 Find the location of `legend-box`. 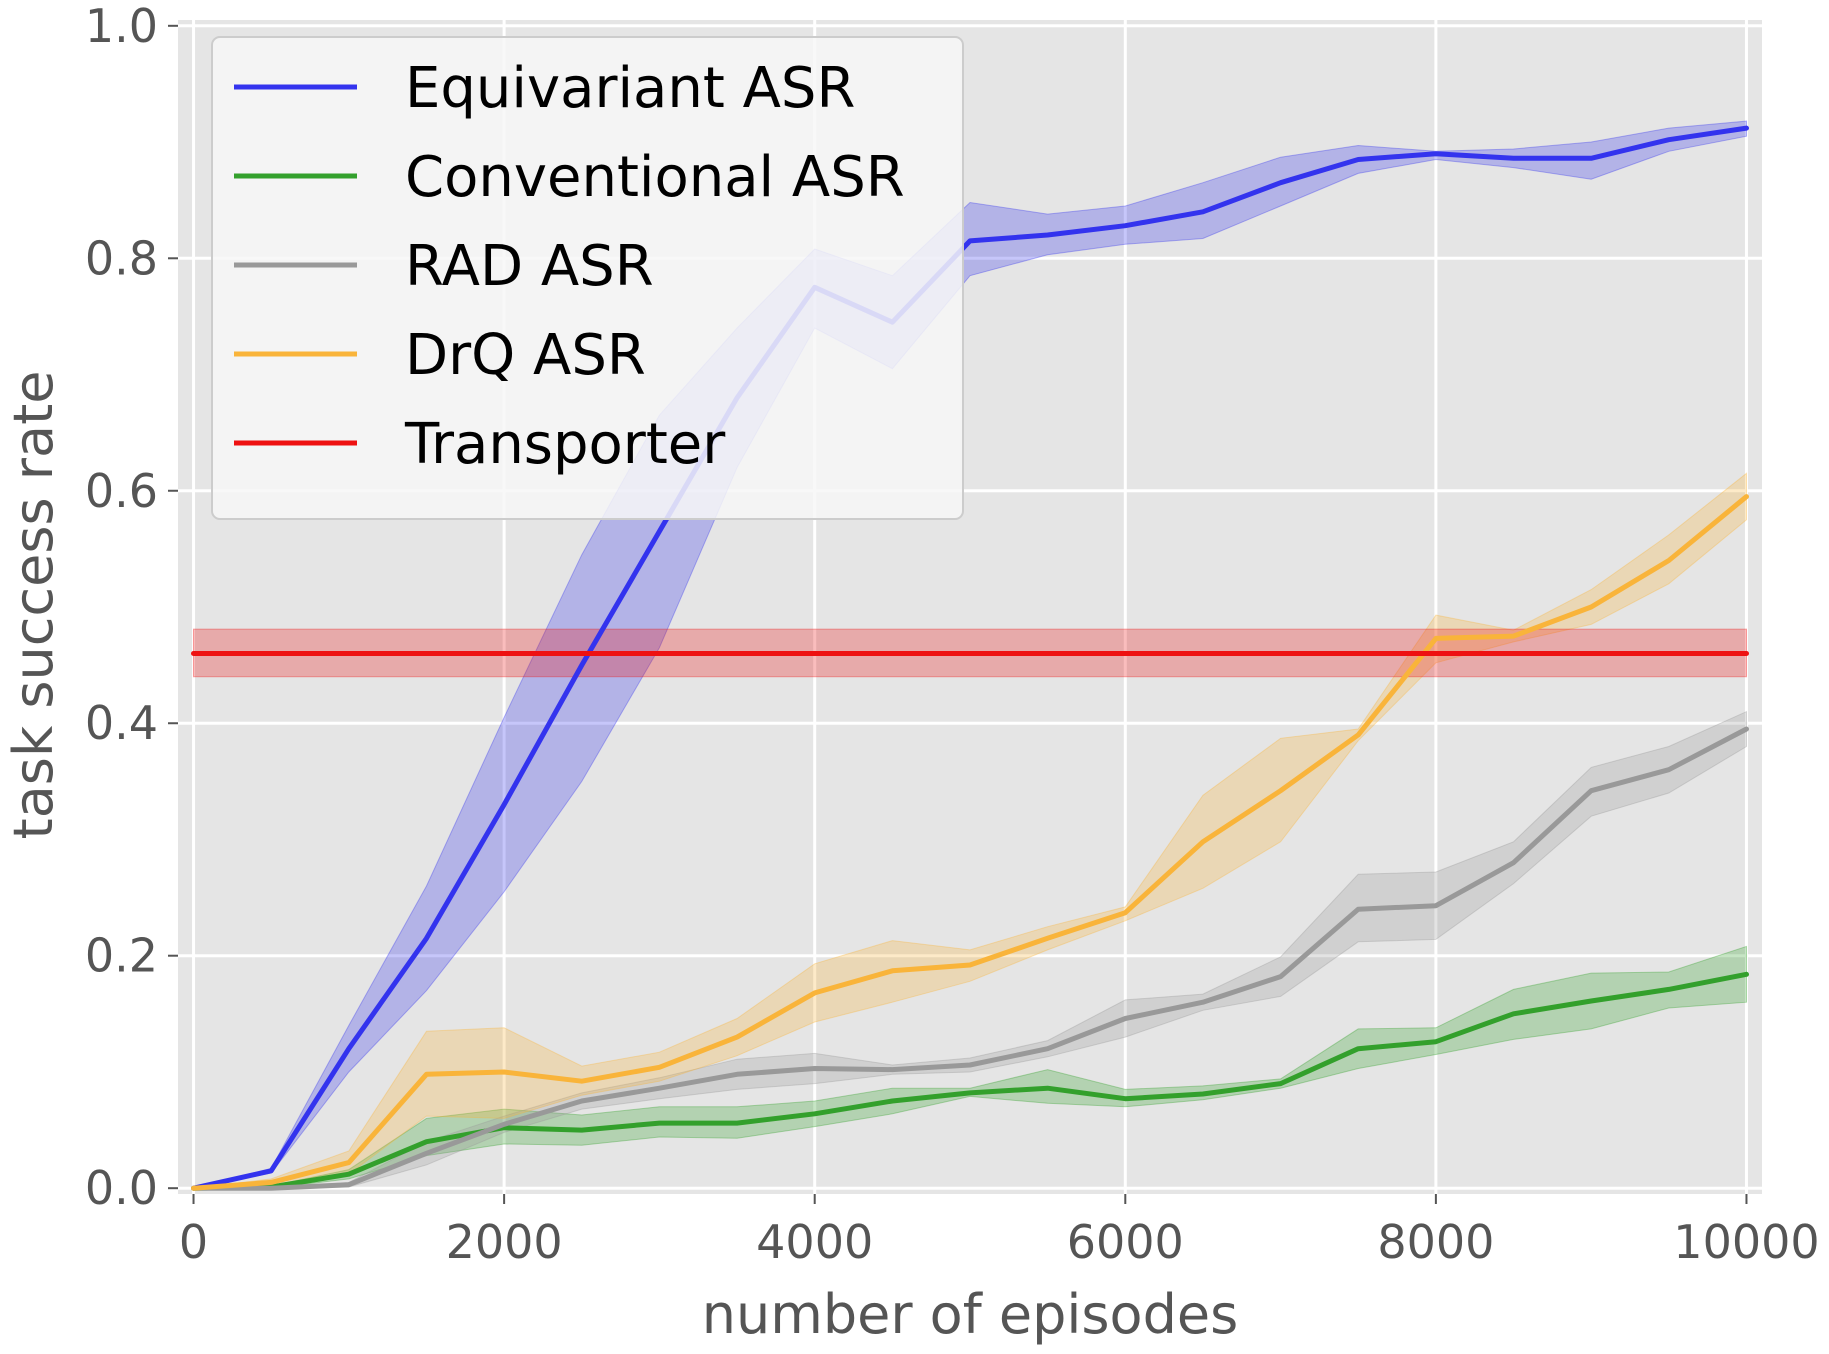

legend-box is located at coordinates (587, 278).